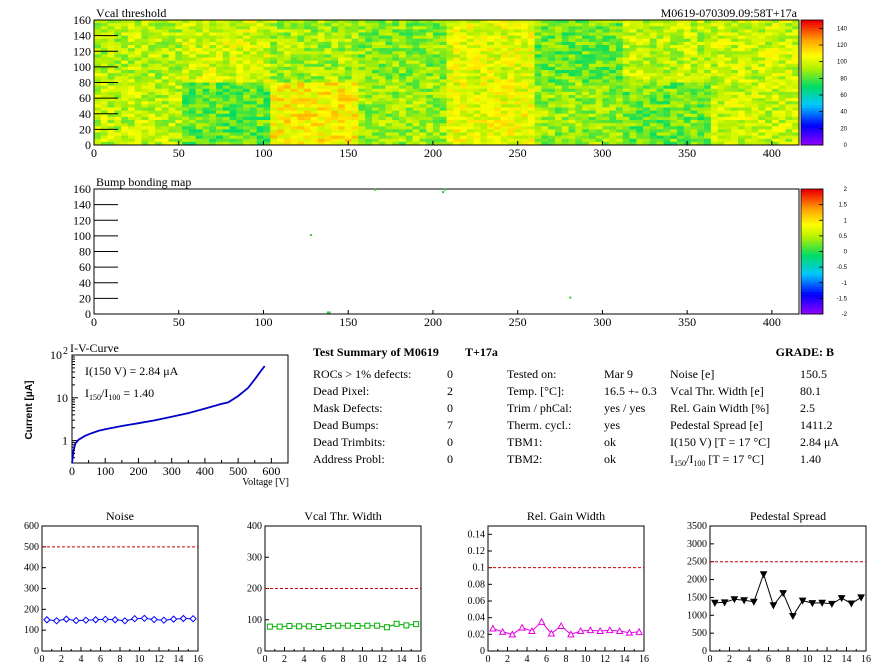 Image resolution: width=896 pixels, height=672 pixels. Describe the element at coordinates (812, 604) in the screenshot. I see `pedestal-spread-point` at that location.